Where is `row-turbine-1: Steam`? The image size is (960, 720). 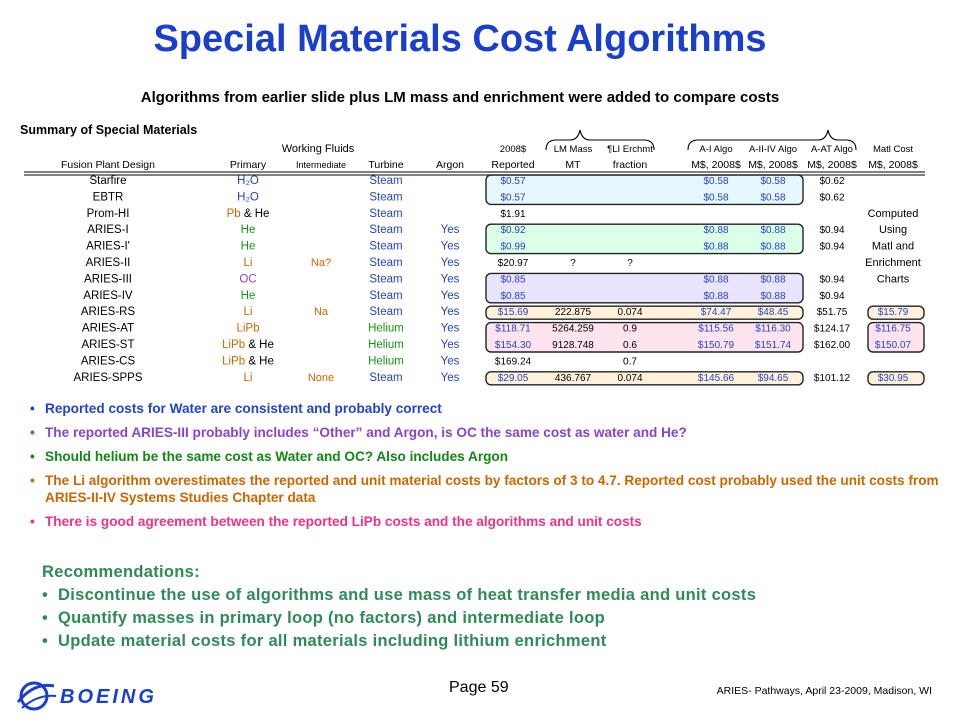
row-turbine-1: Steam is located at coordinates (385, 197).